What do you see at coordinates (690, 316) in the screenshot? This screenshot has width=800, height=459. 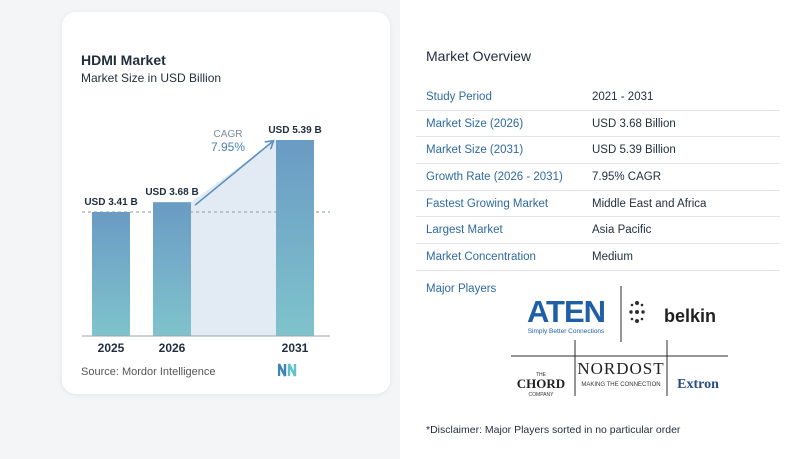 I see `belkin-wordmark: belkin` at bounding box center [690, 316].